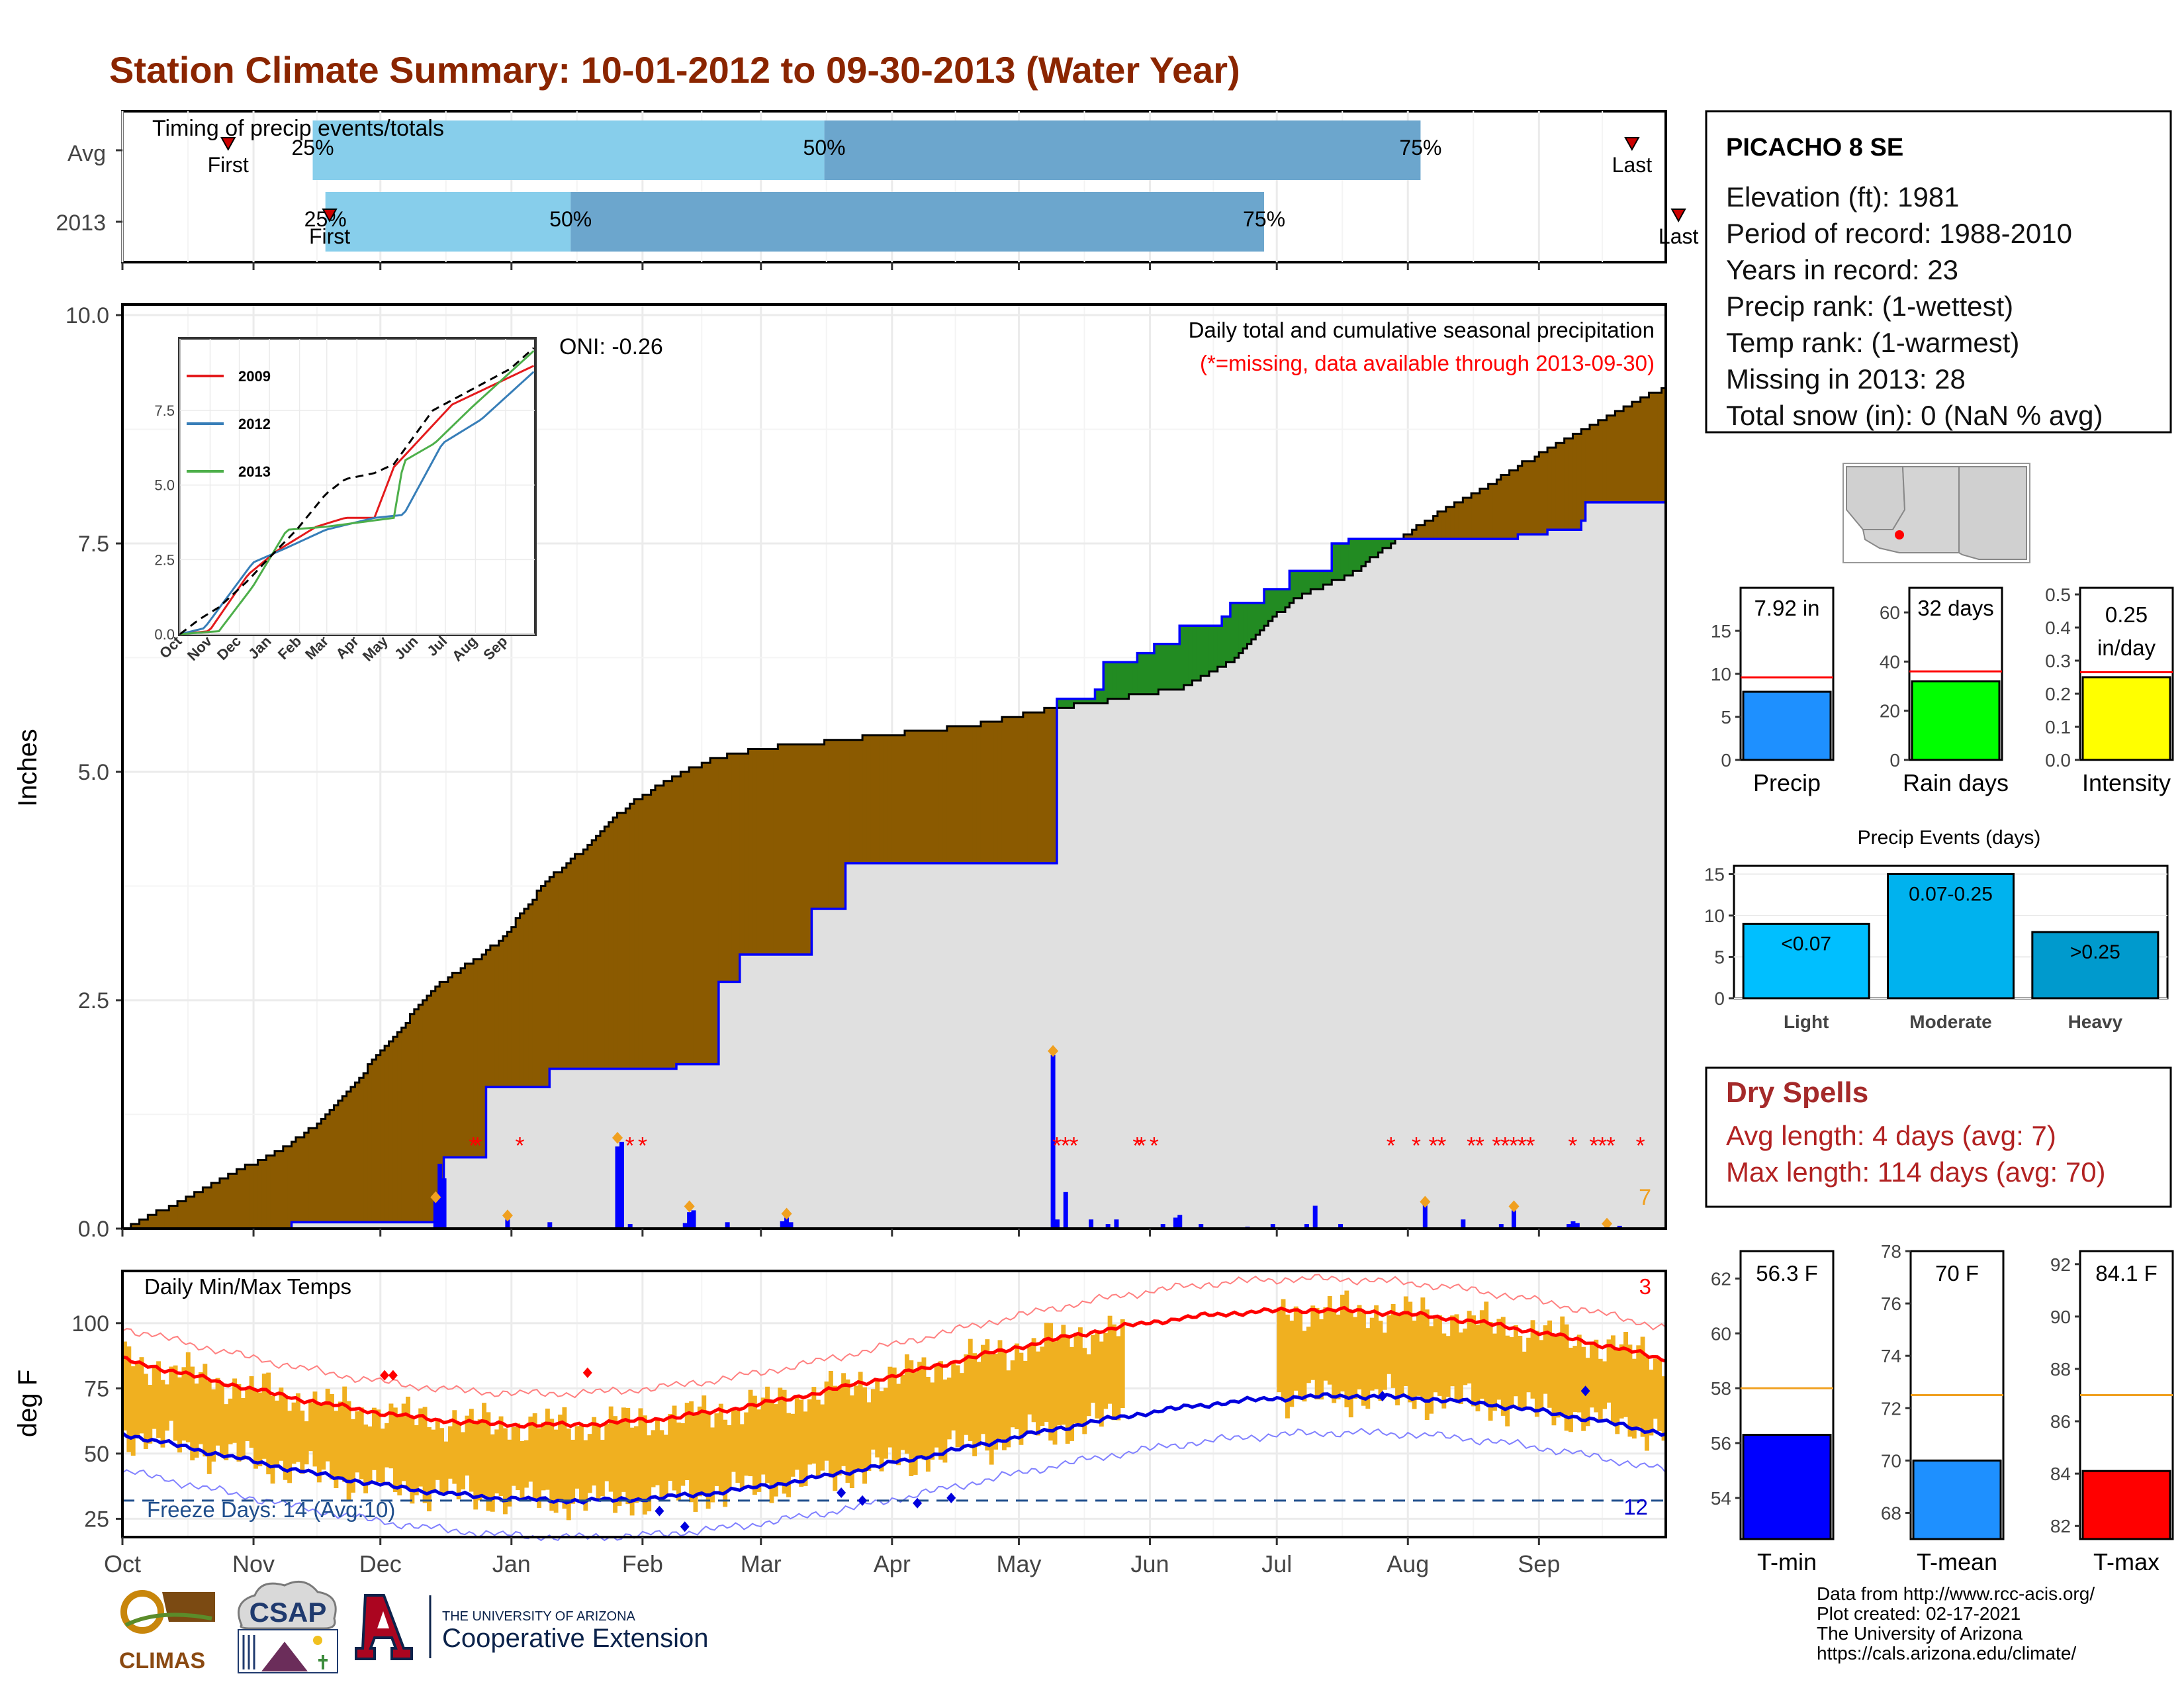 The height and width of the screenshot is (1688, 2184). I want to click on precip-bar-value: 7.92 in, so click(1786, 608).